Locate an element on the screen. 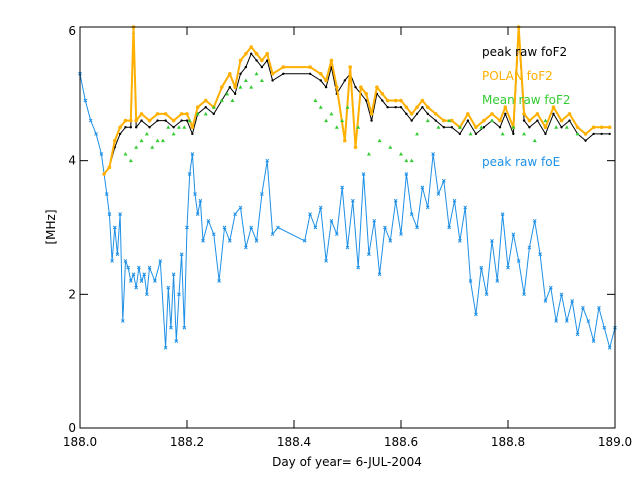  x-tick-label: 188.8 is located at coordinates (508, 442).